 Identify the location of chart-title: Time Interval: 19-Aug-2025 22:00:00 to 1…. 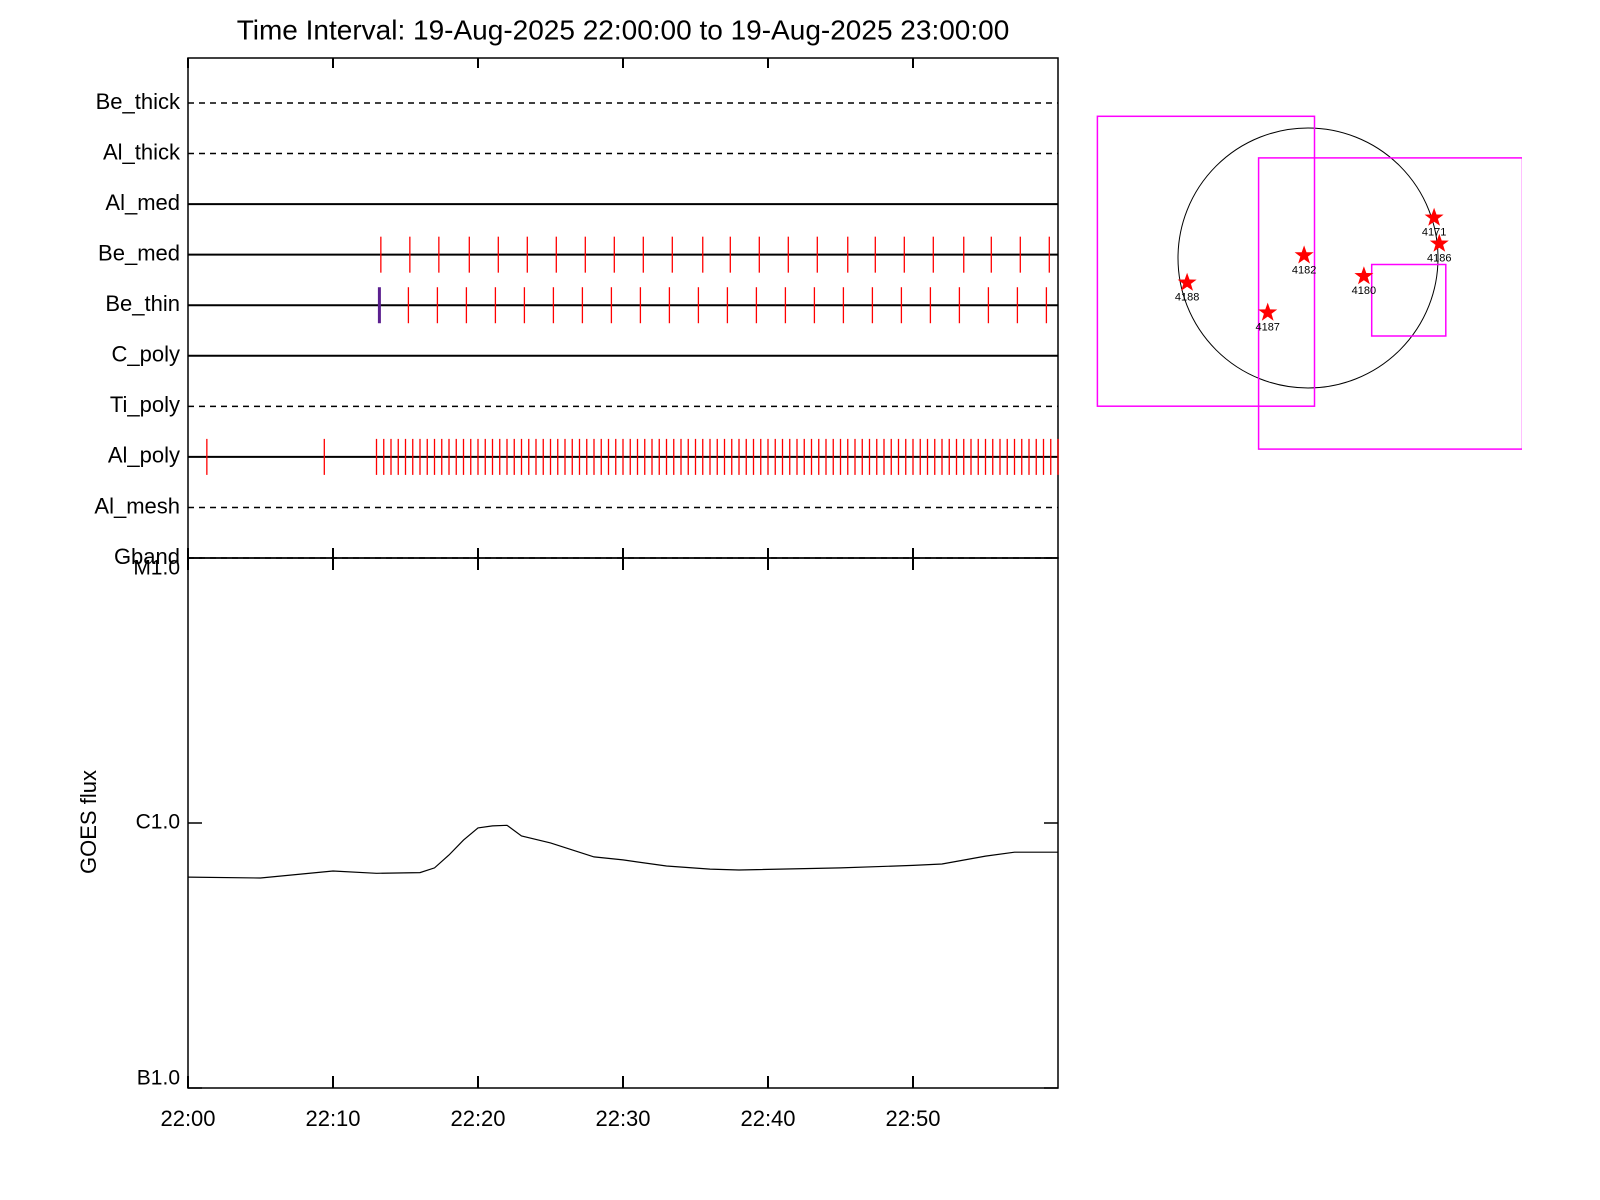
(623, 29).